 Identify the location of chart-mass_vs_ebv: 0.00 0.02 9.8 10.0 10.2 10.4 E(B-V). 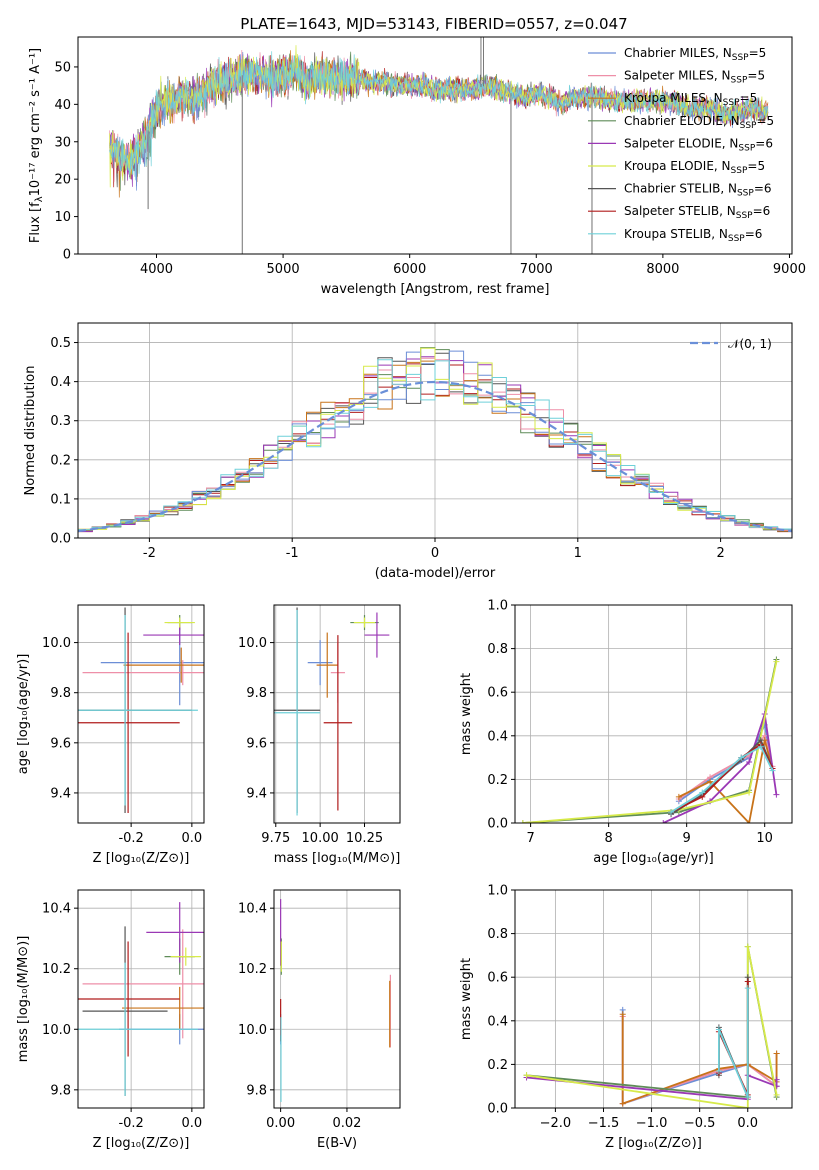
(319, 1020).